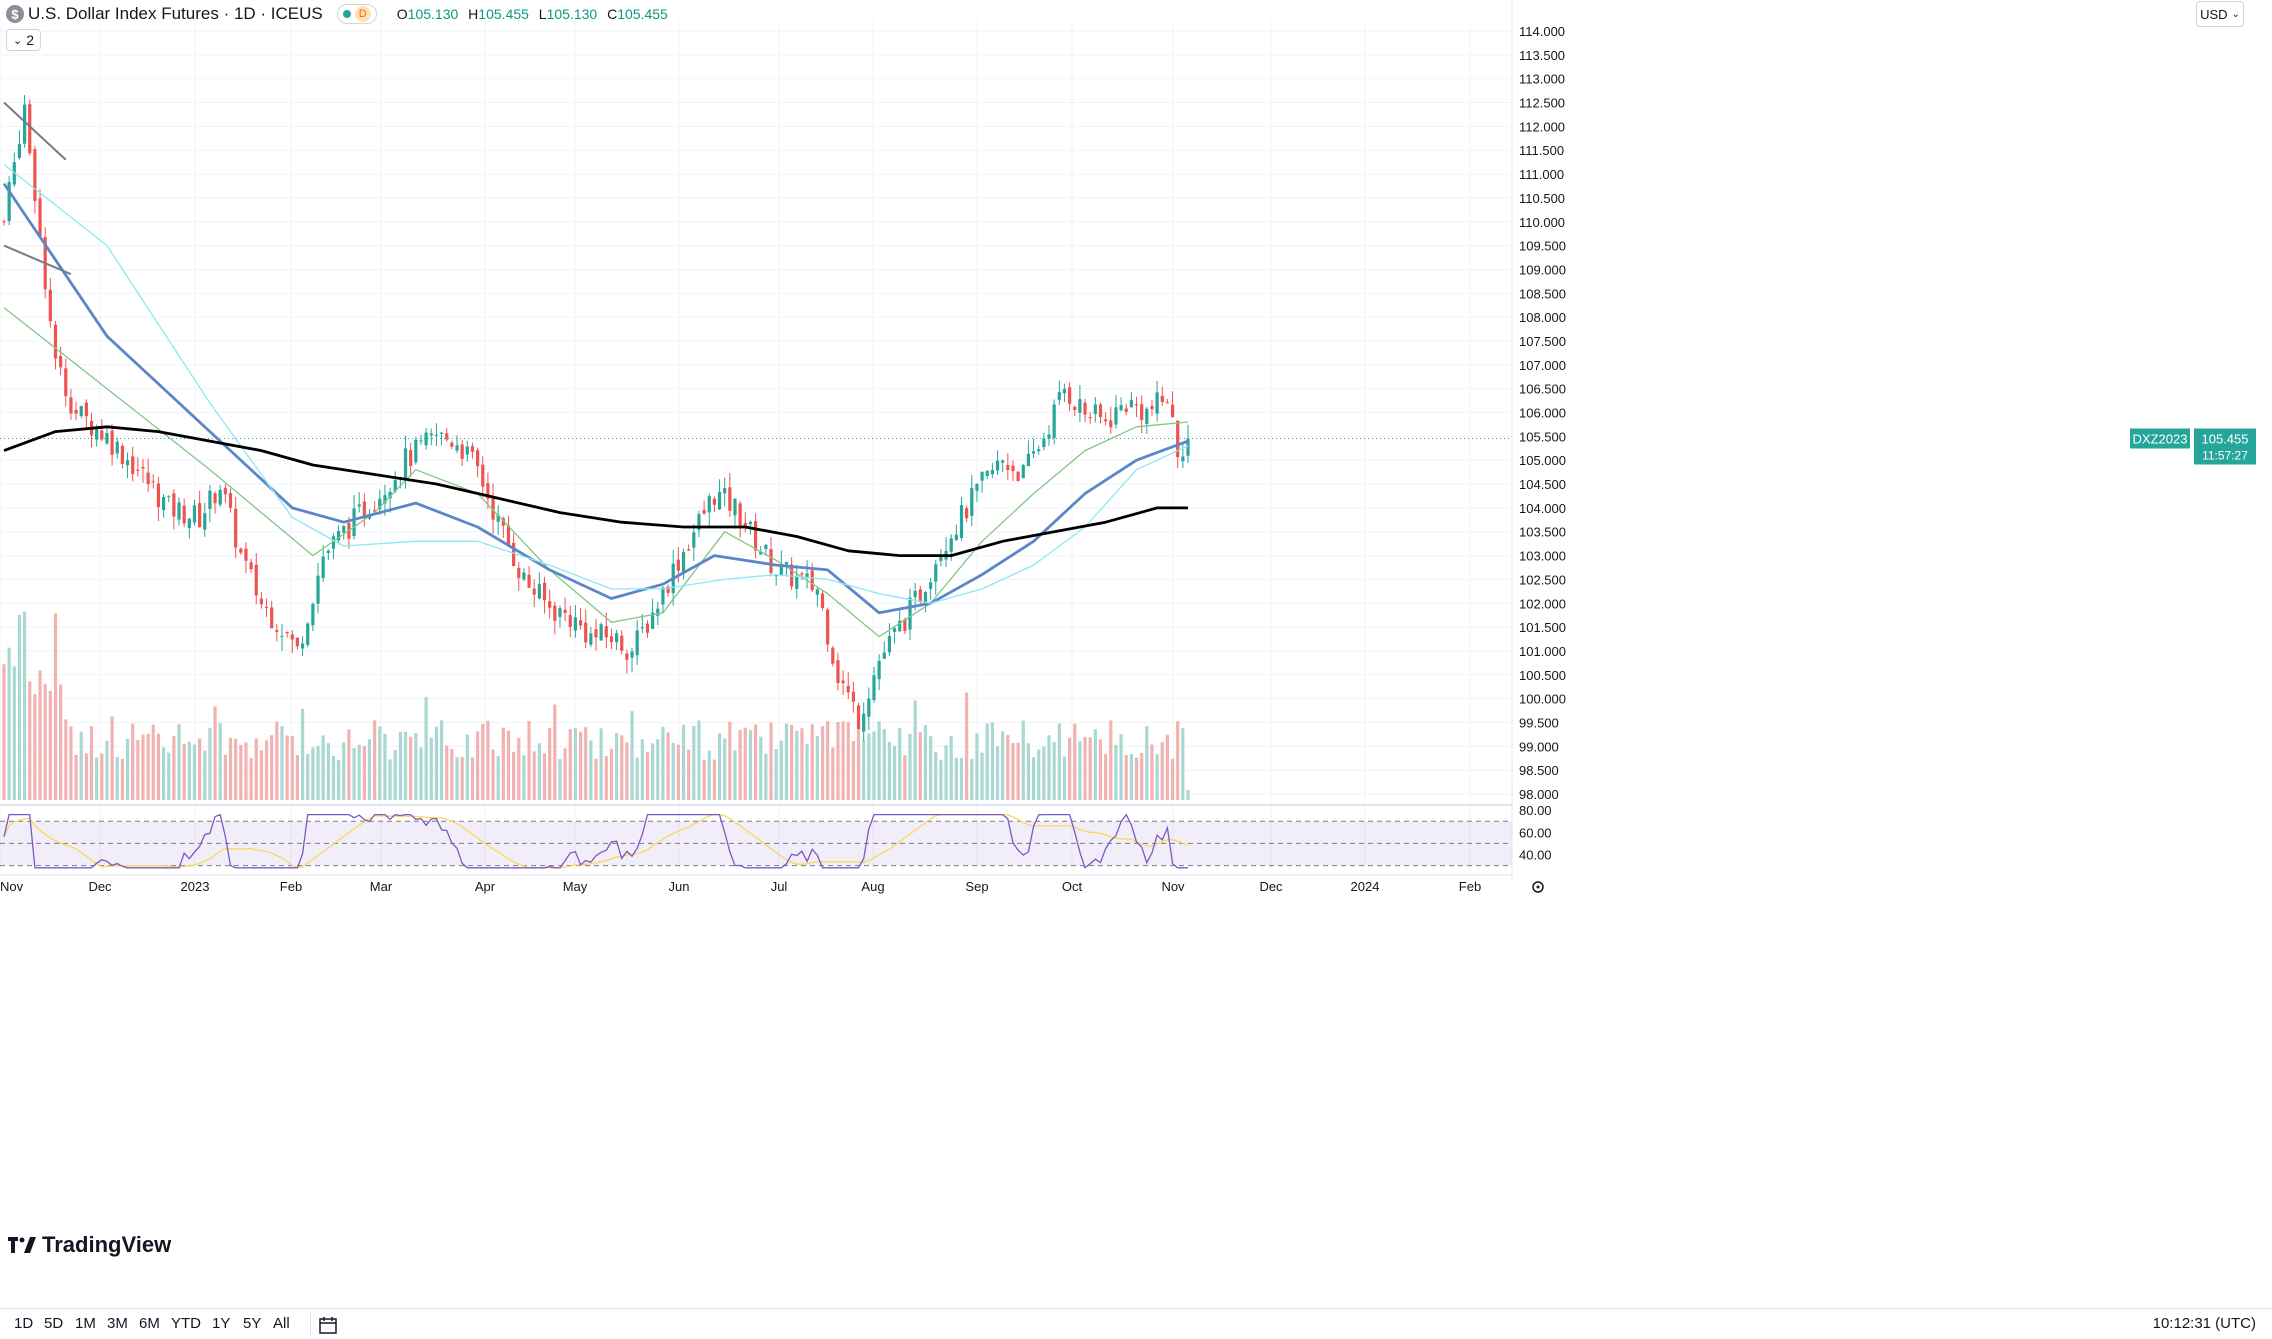 Image resolution: width=2272 pixels, height=1339 pixels. I want to click on time-tick-label: Aug, so click(872, 886).